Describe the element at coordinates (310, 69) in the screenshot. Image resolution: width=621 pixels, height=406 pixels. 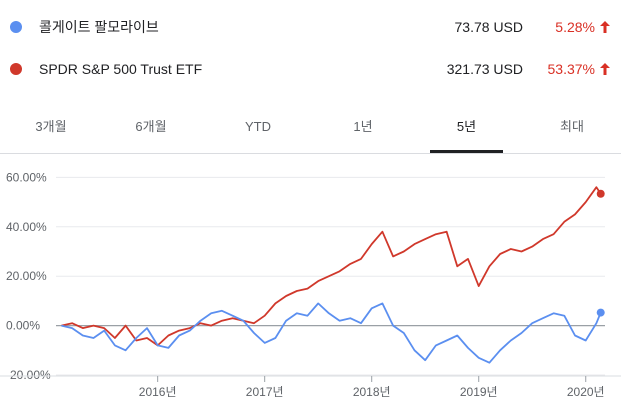
I see `legend-row-spy: SPDR S&P 500 Trust ETF 321.73 USD 53.37%` at that location.